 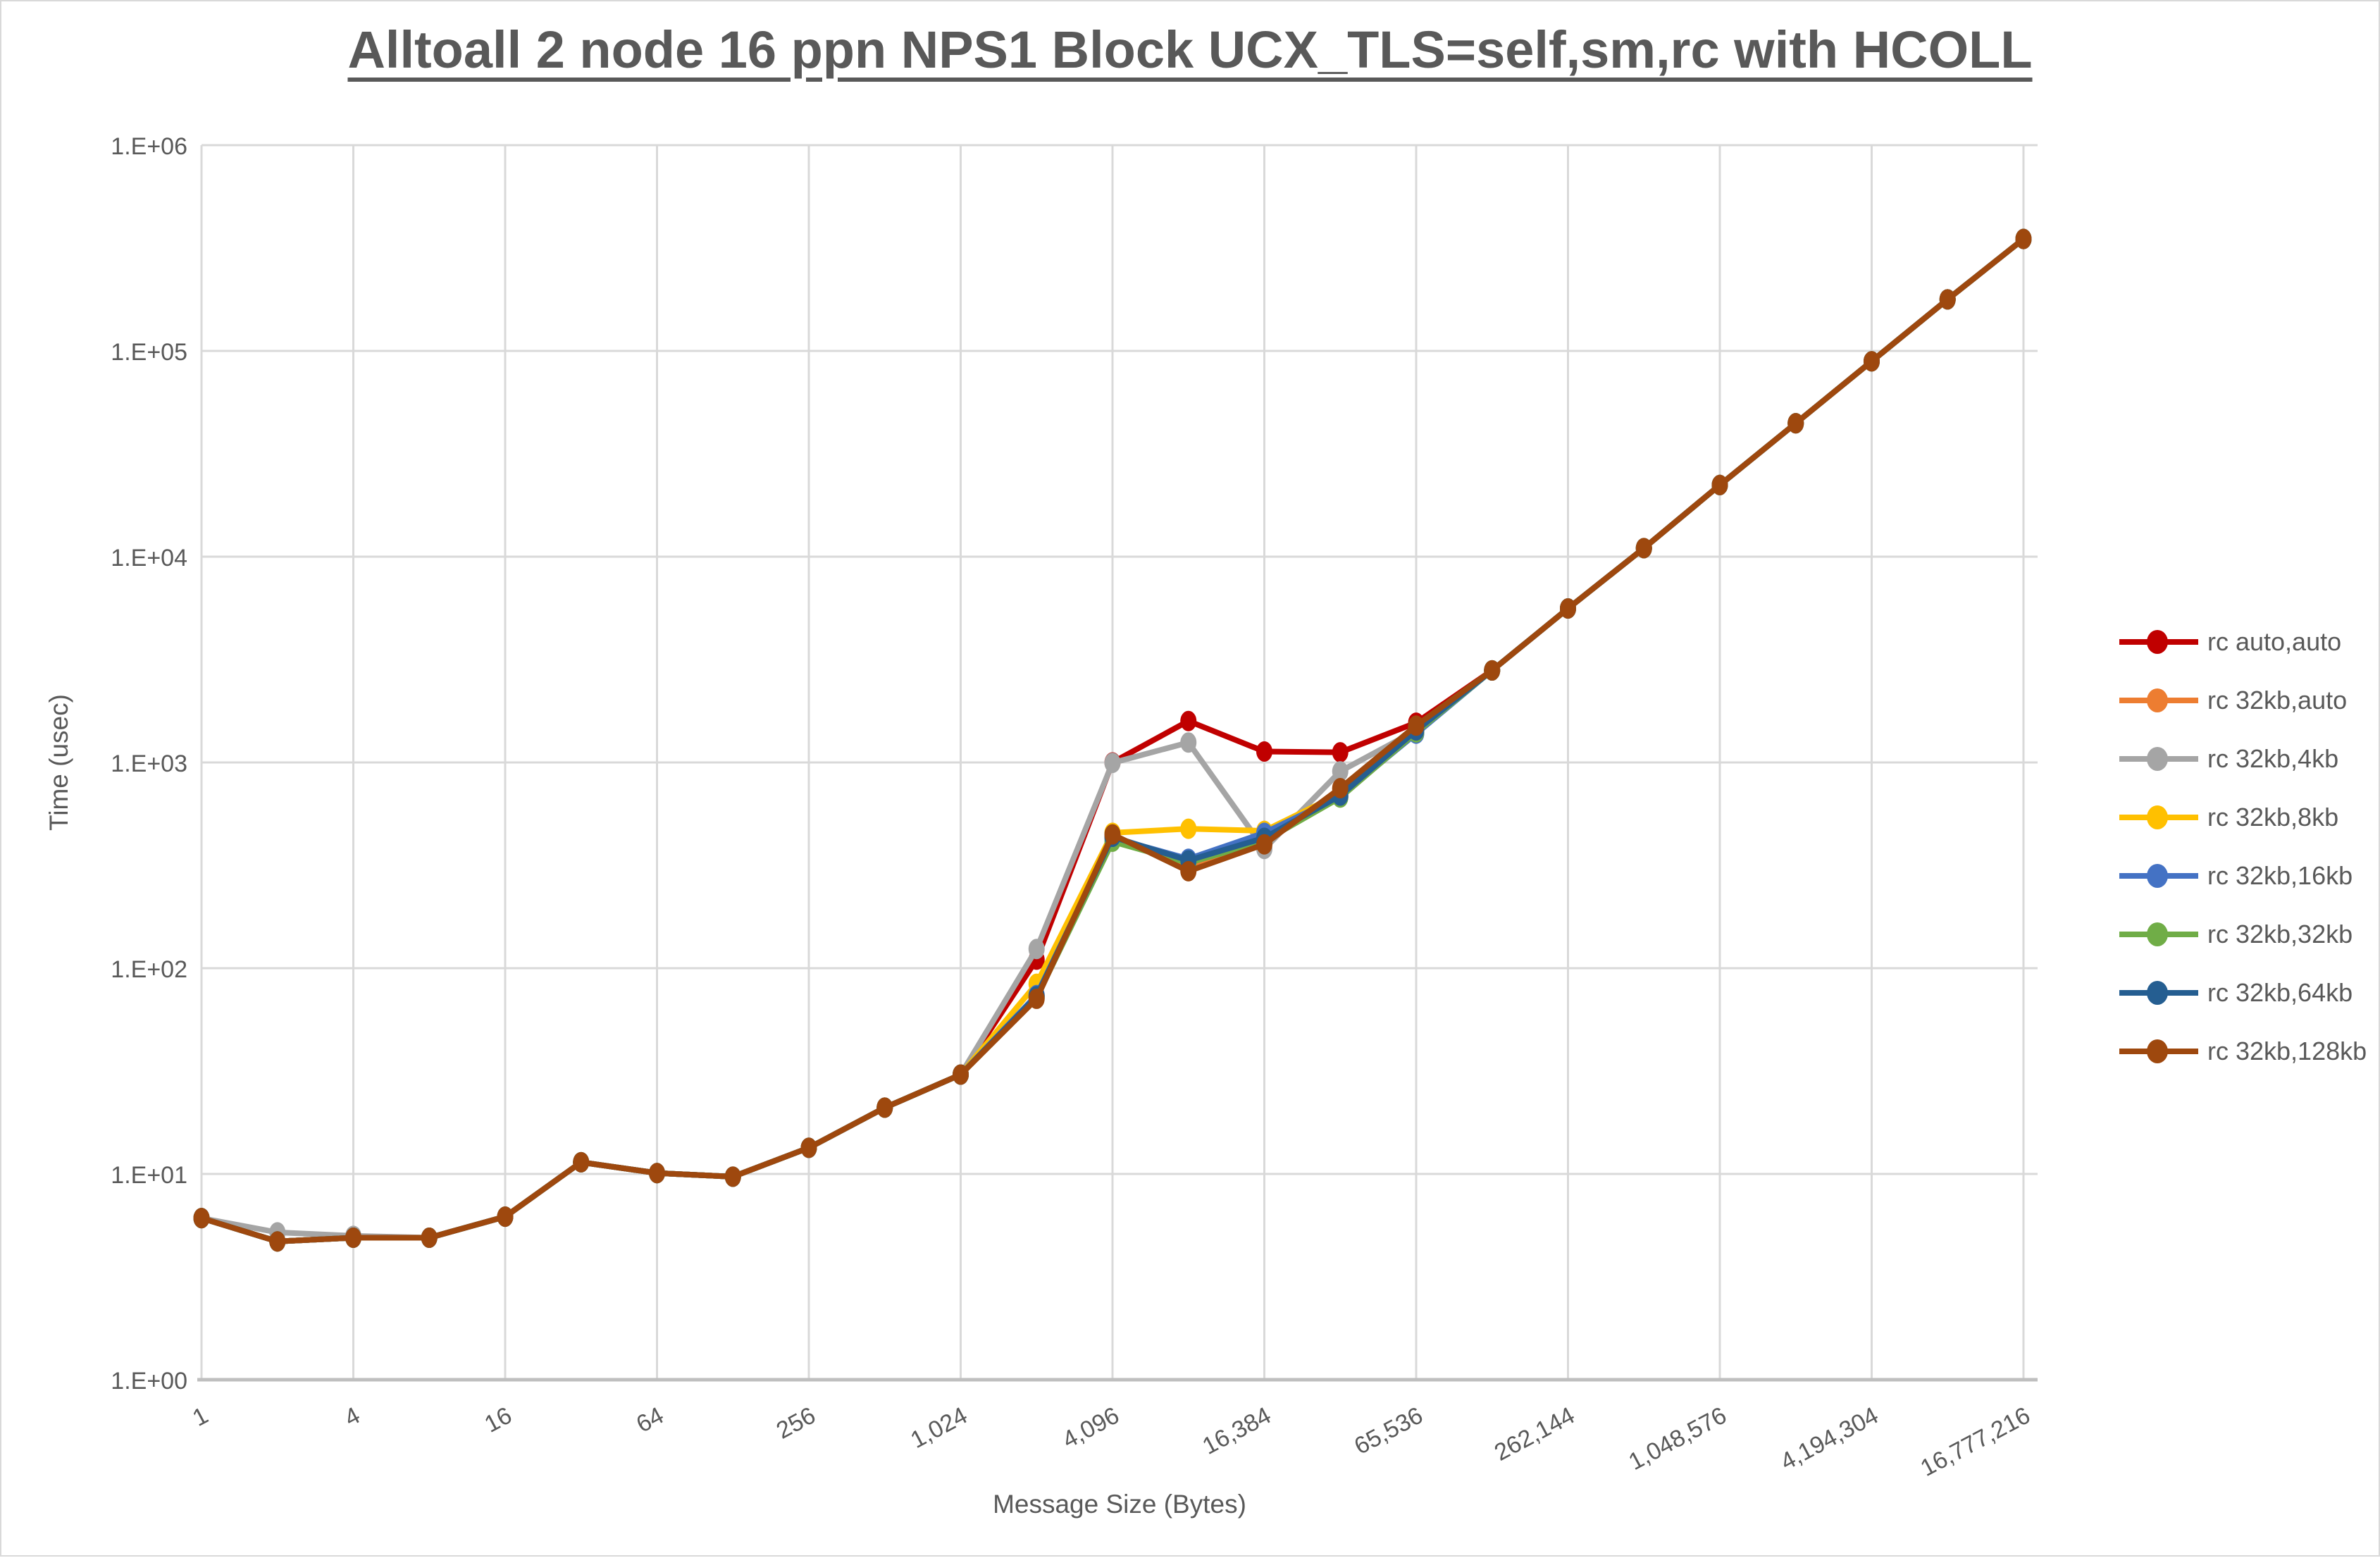 I want to click on svg-text: 16,384, so click(x=1237, y=1431).